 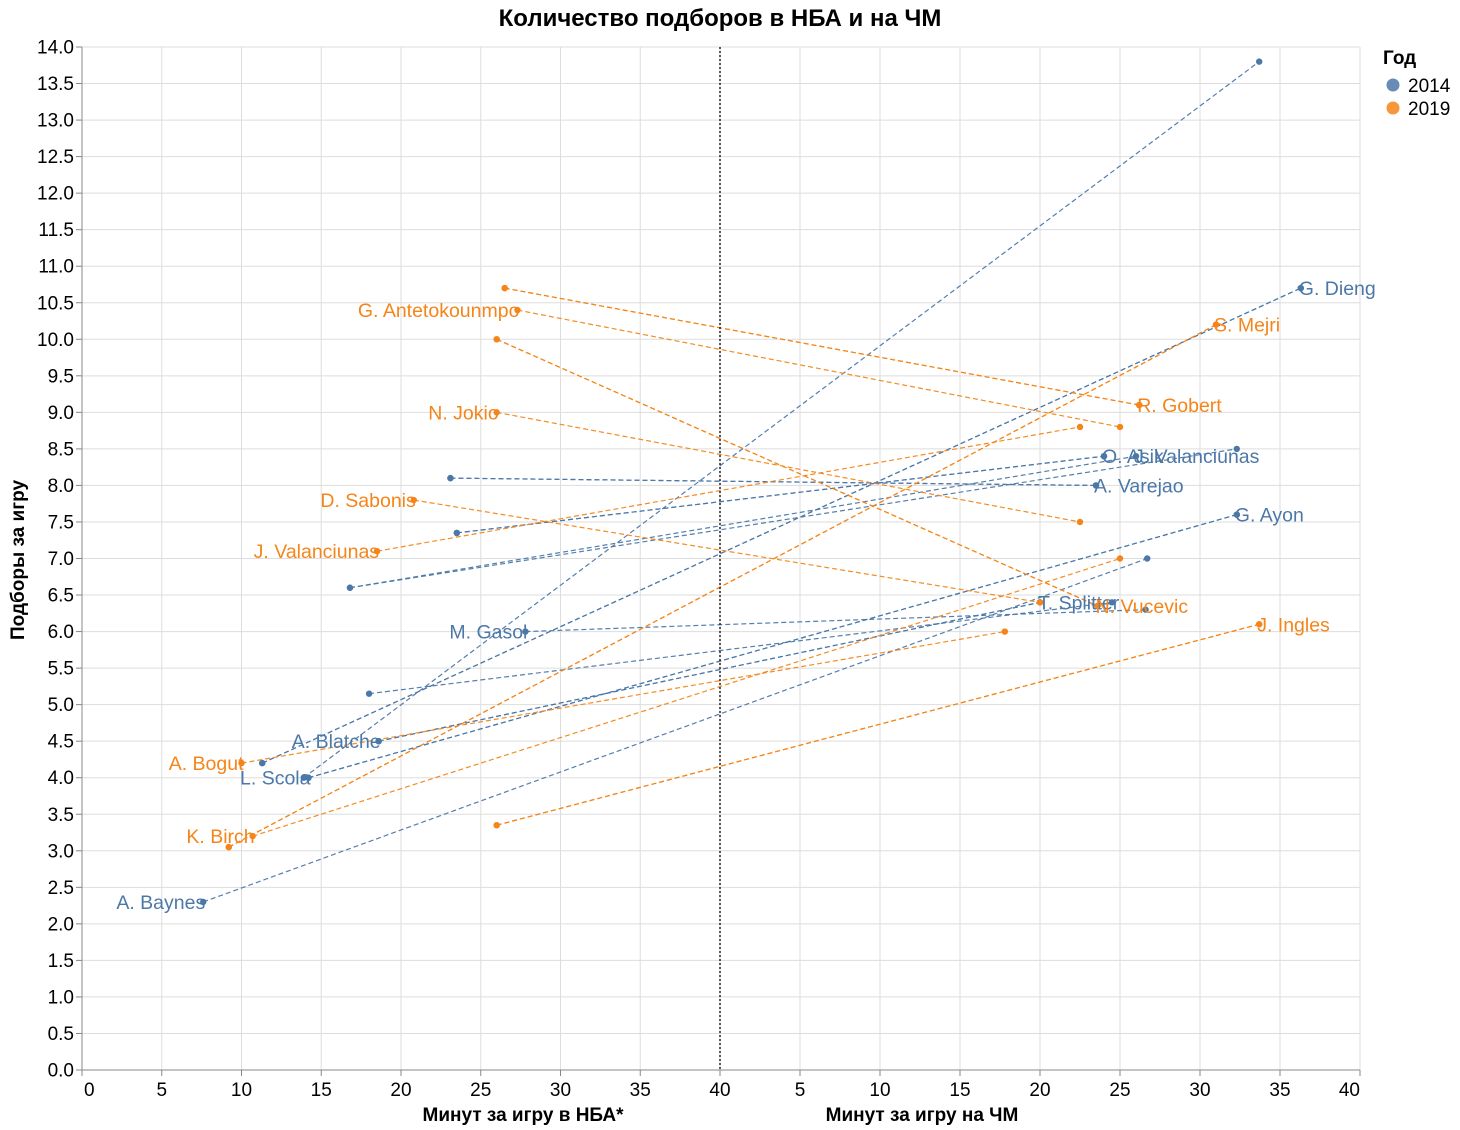 I want to click on y-tick-label: 10.5, so click(x=55, y=303).